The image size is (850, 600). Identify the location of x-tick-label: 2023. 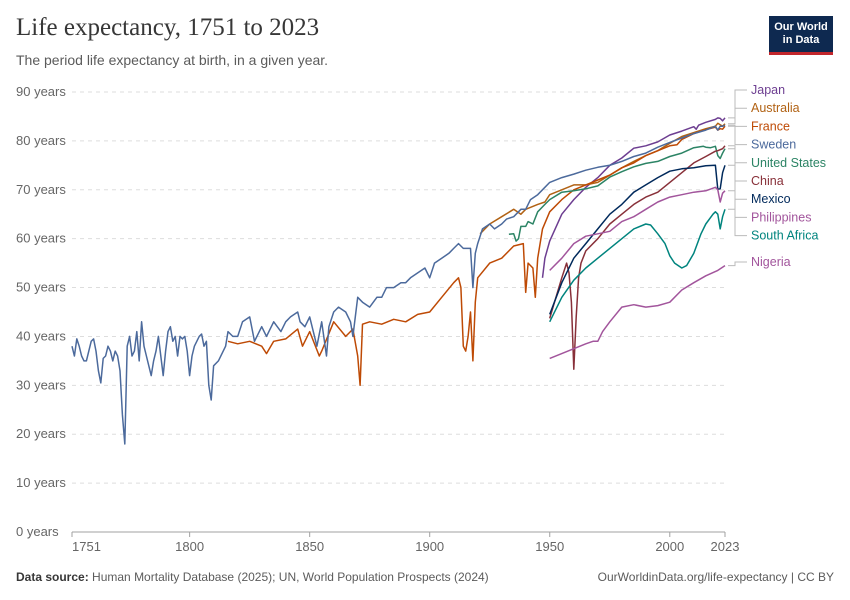
(725, 546).